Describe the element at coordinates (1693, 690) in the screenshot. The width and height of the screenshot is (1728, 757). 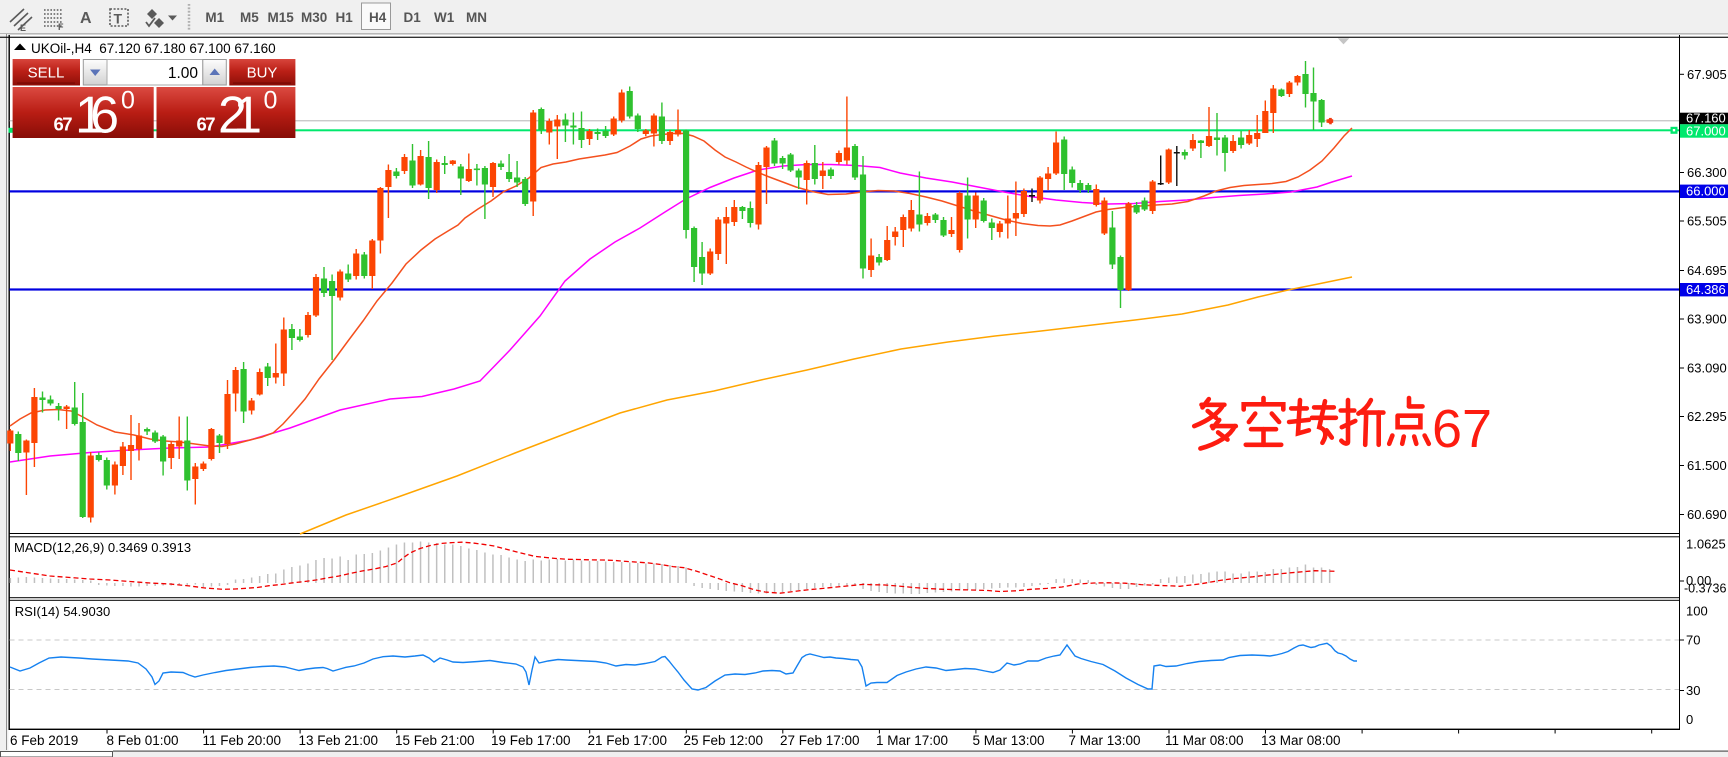
I see `svg-text: 30` at that location.